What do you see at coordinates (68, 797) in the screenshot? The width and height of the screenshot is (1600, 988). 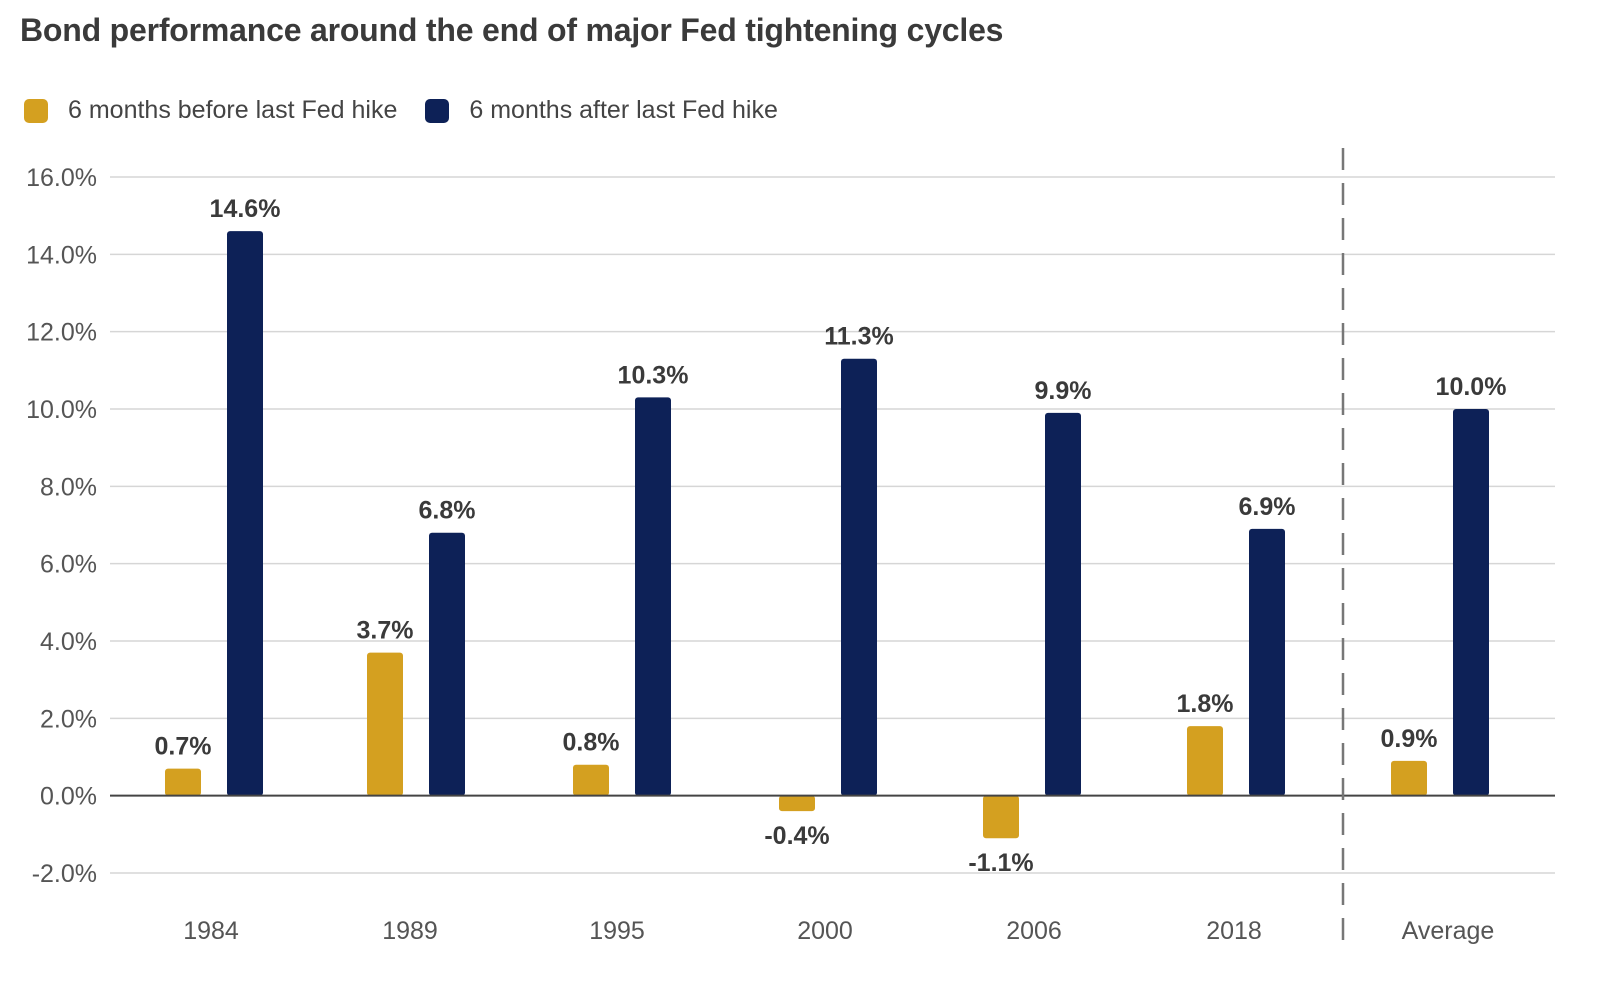 I see `y-tick-label: 0.0%` at bounding box center [68, 797].